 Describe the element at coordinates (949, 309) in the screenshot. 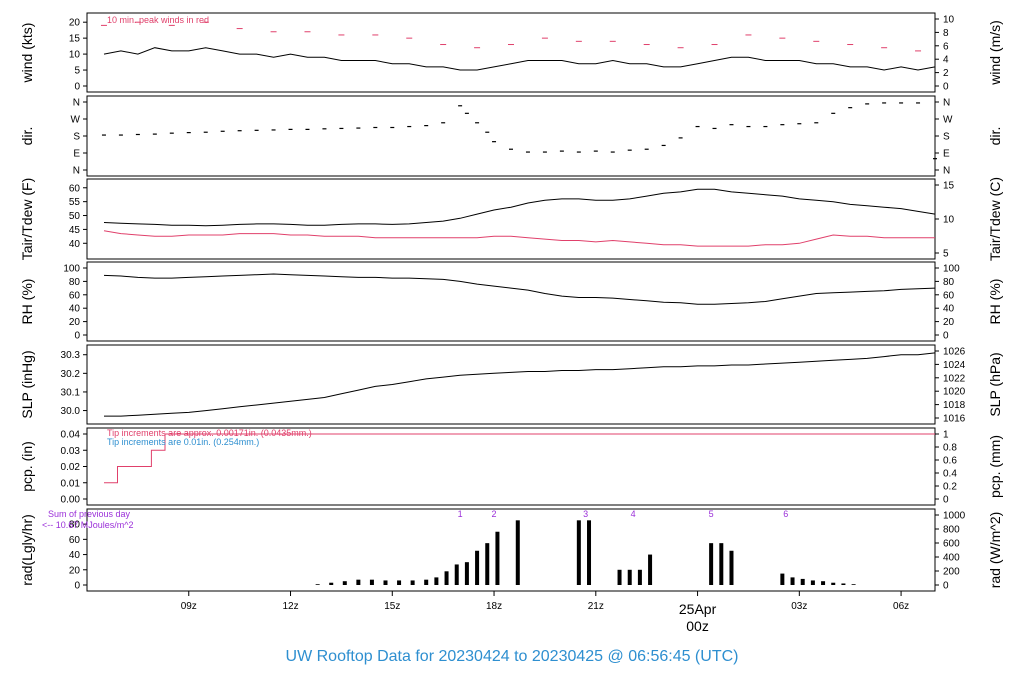

I see `ytick-label-right: 40` at that location.